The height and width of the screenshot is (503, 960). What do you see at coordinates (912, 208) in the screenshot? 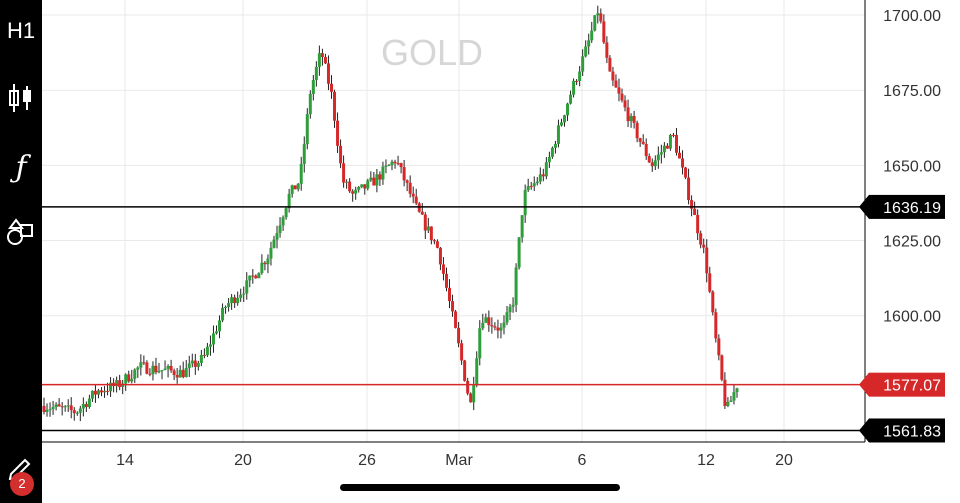
I see `price-label: 1636.19` at bounding box center [912, 208].